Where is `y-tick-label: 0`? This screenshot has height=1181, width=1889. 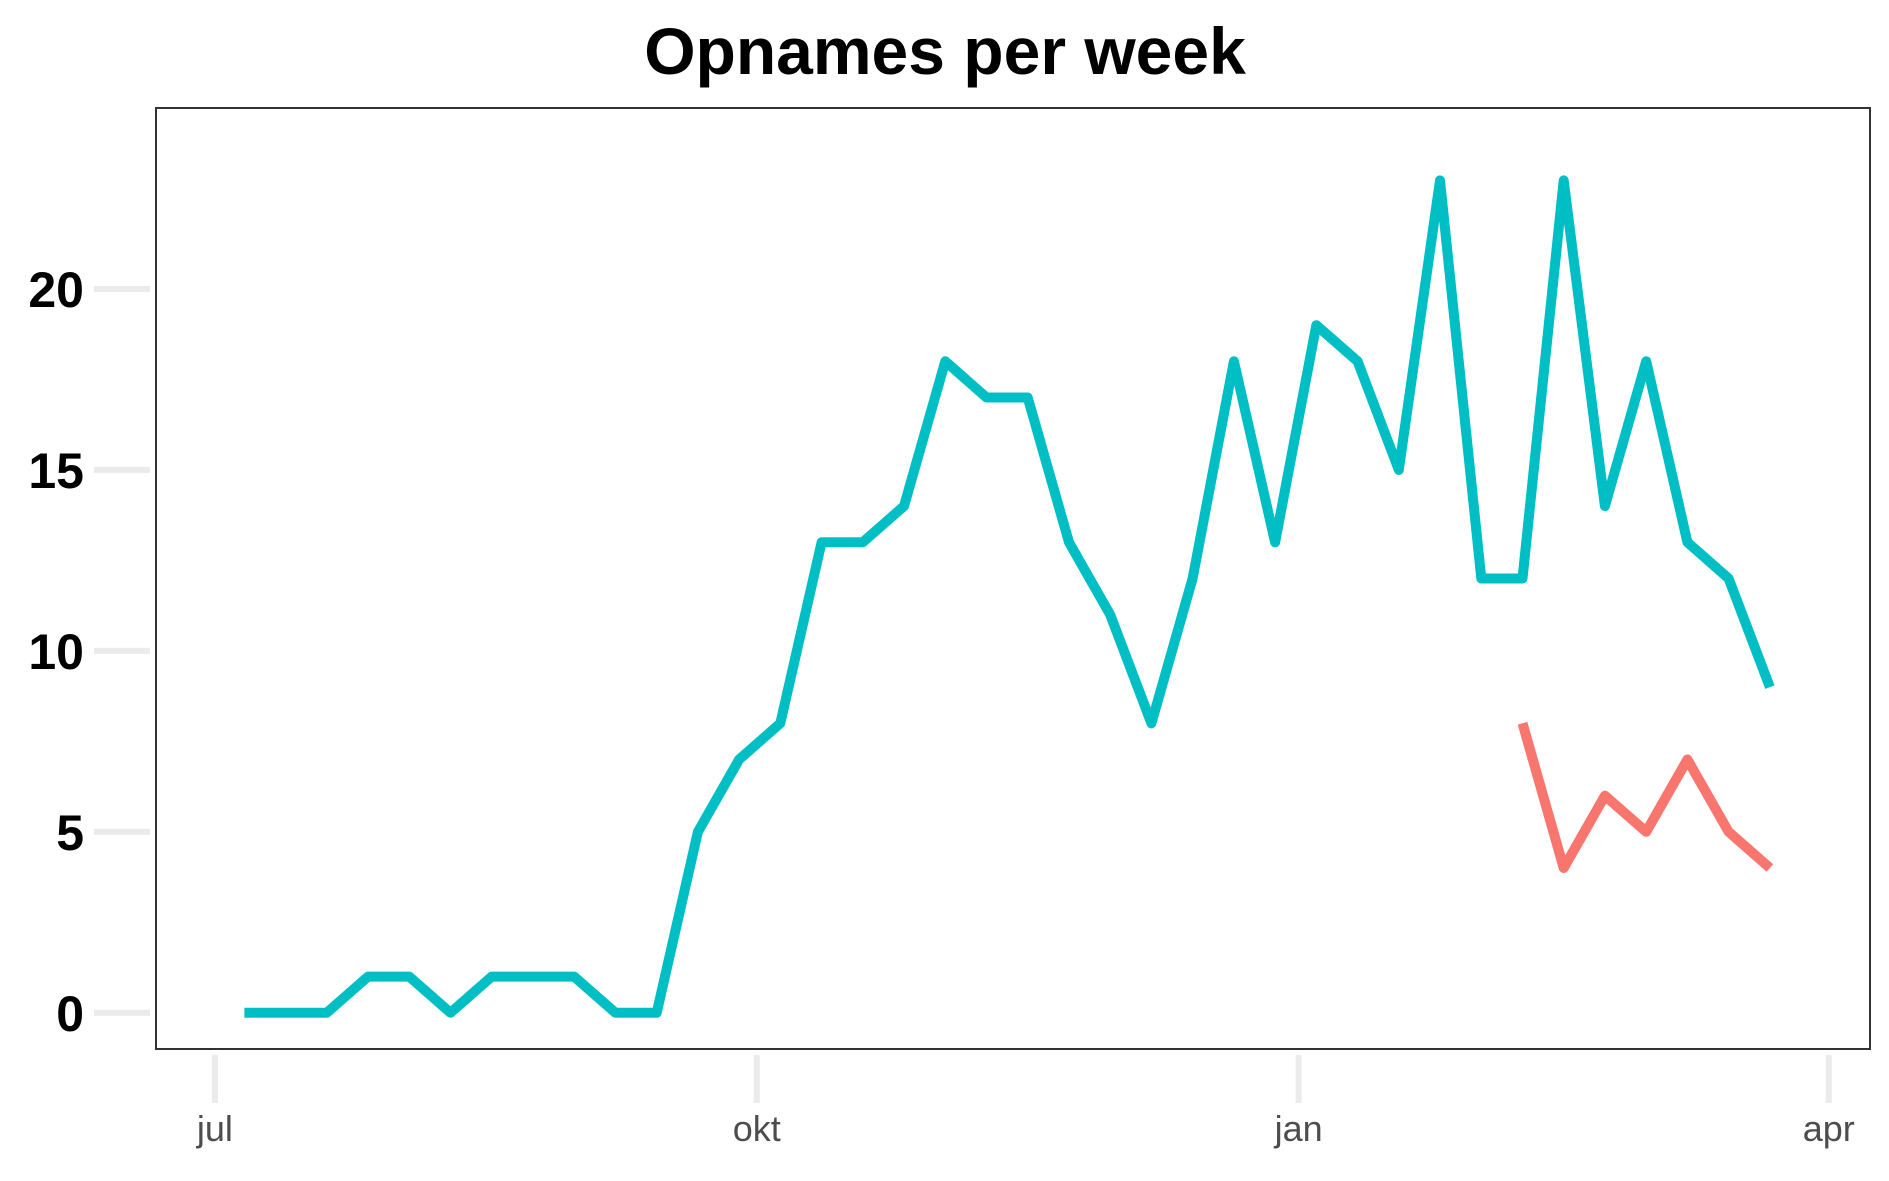 y-tick-label: 0 is located at coordinates (70, 1014).